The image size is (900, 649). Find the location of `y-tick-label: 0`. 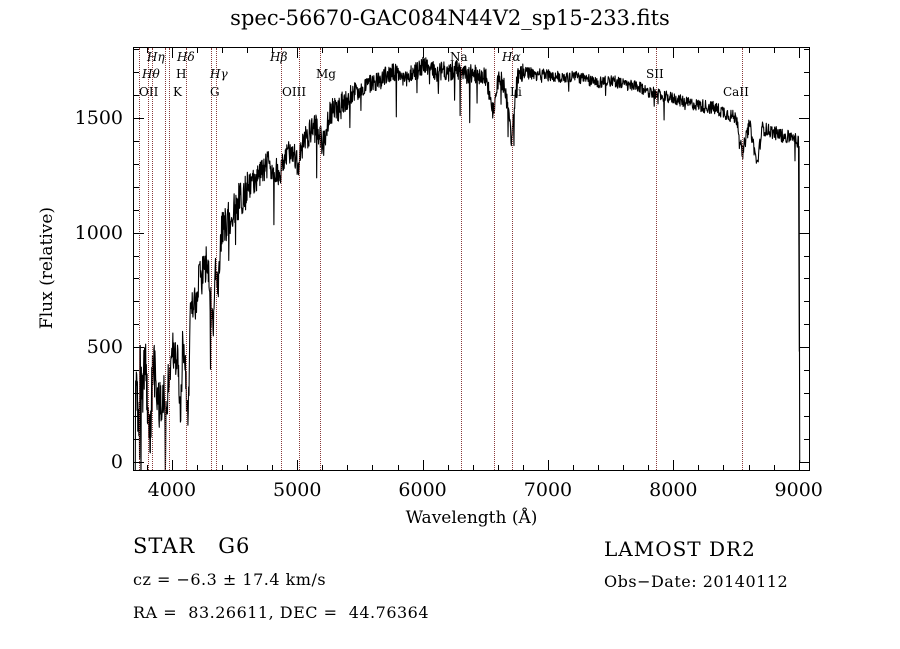

y-tick-label: 0 is located at coordinates (116, 461).